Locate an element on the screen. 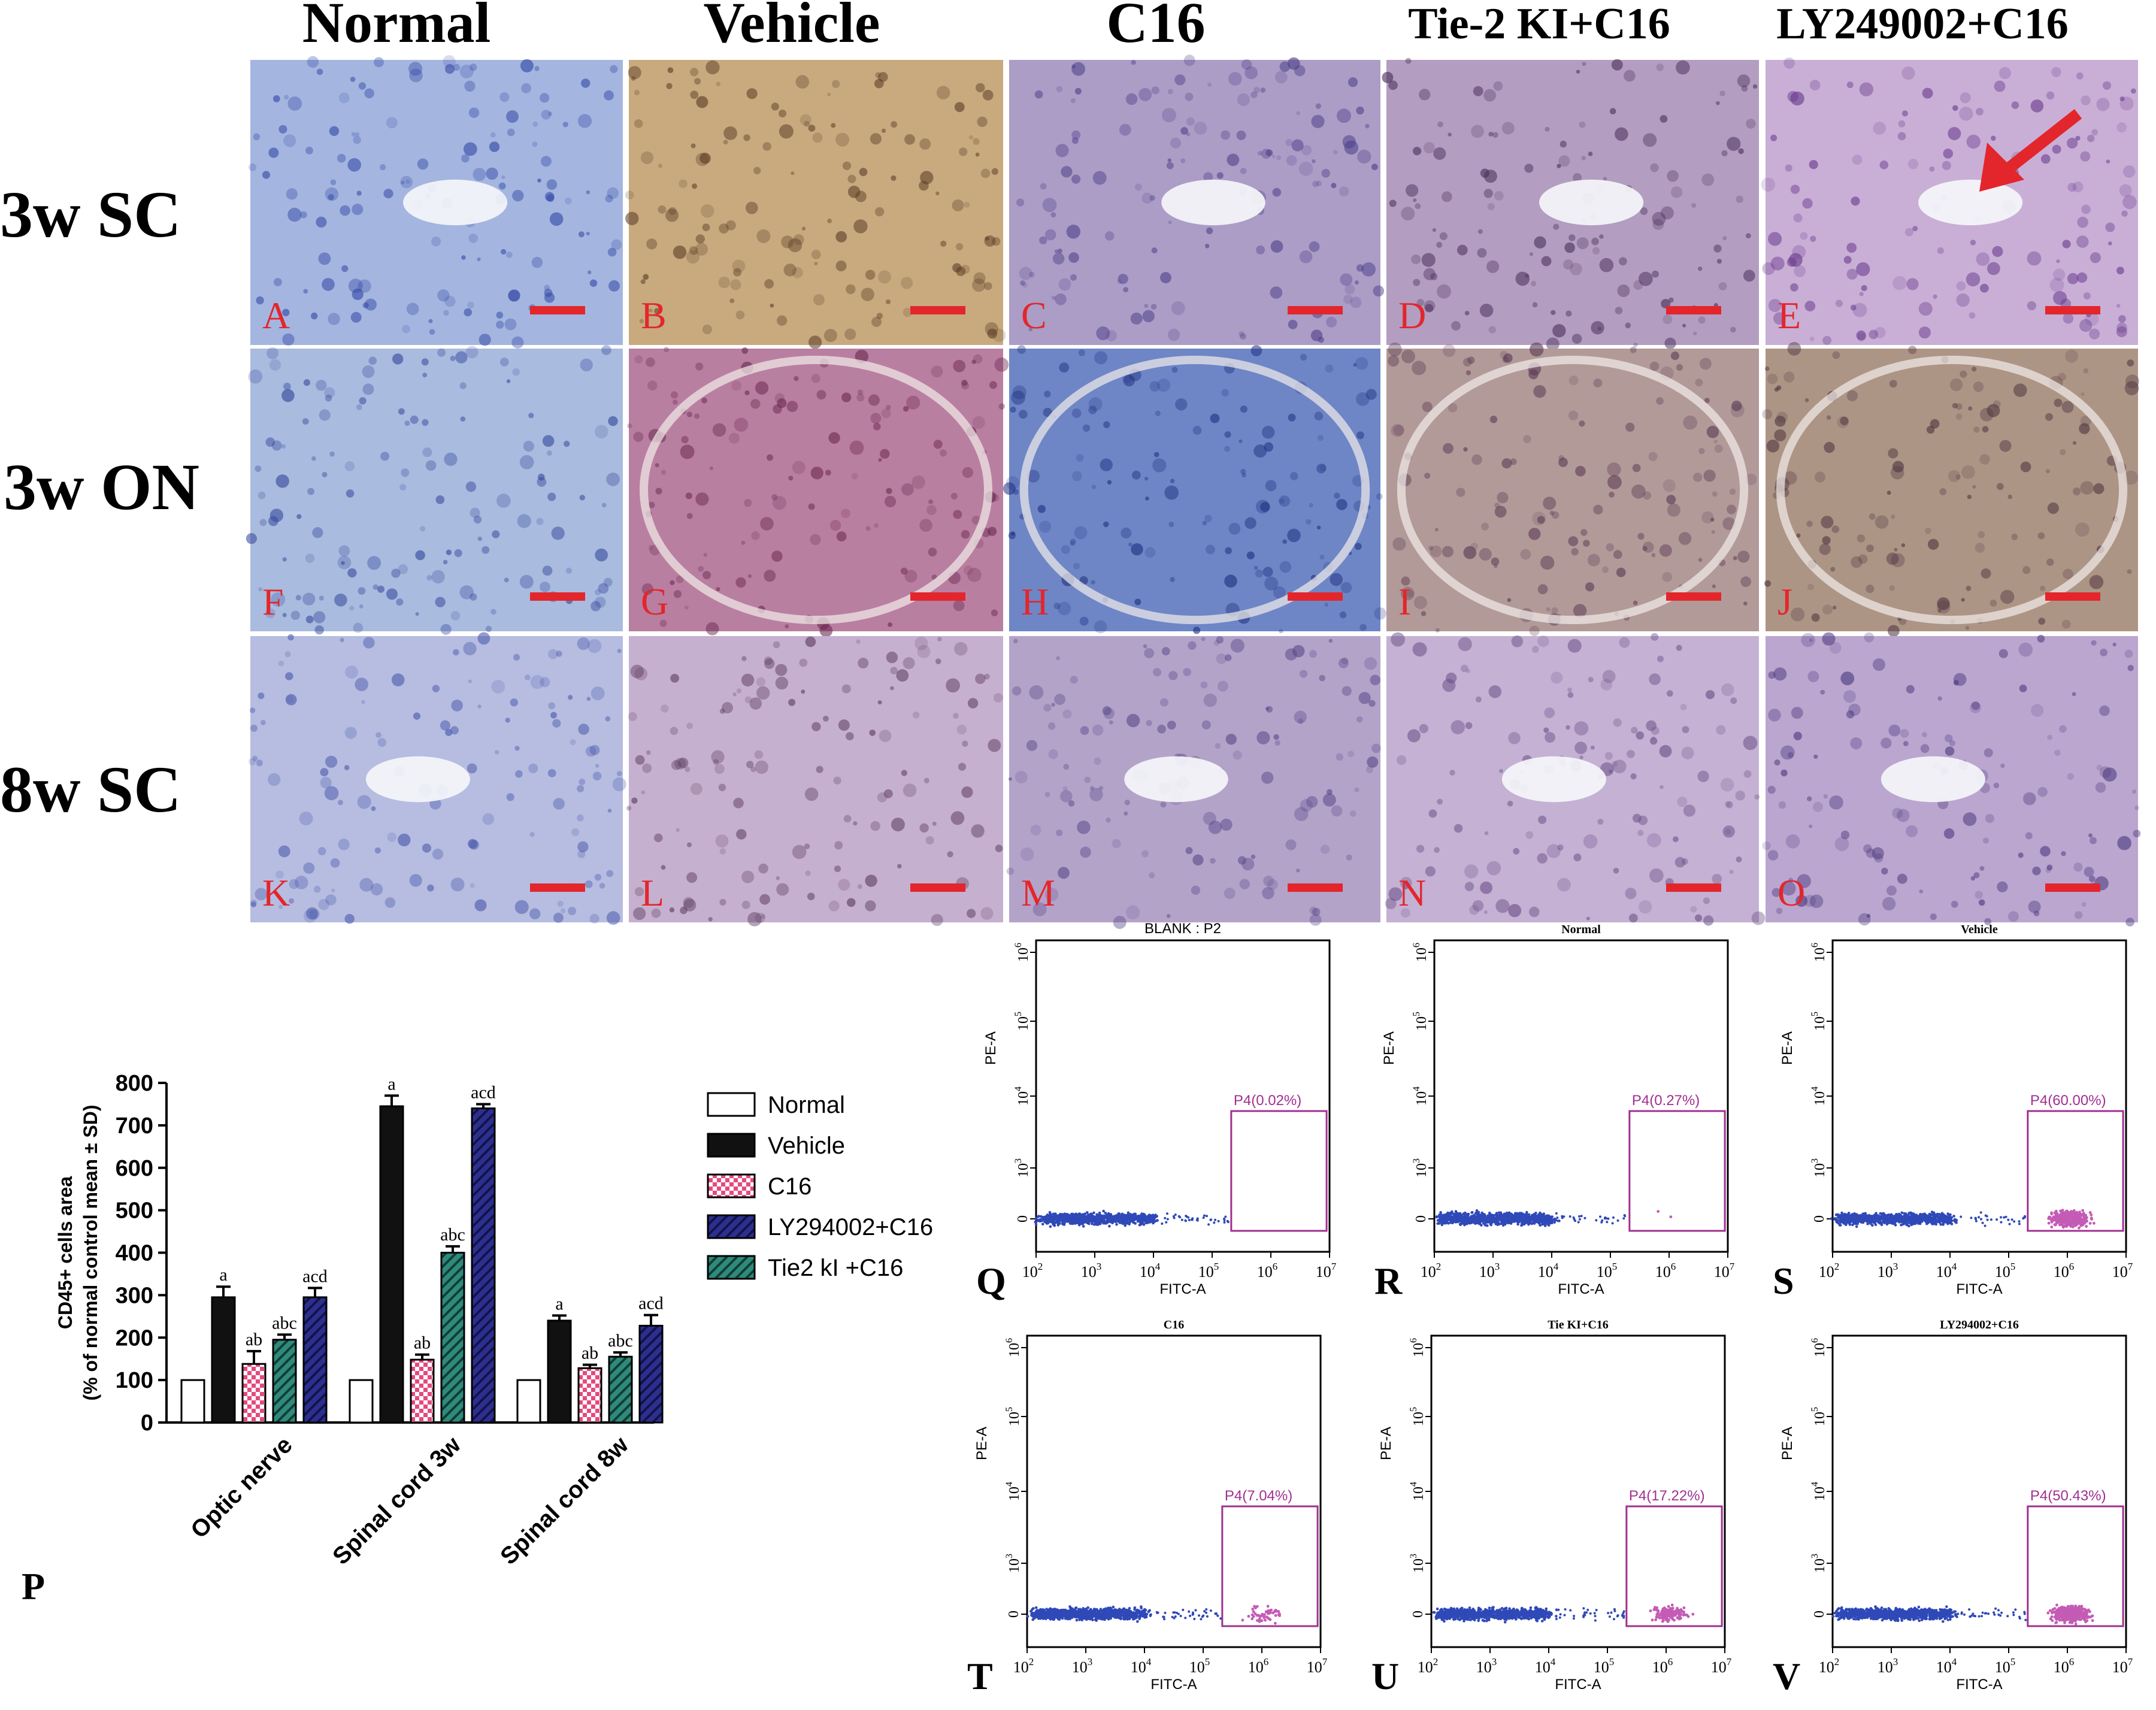 The height and width of the screenshot is (1710, 2156). x-axis-label: FITC-A is located at coordinates (1581, 1289).